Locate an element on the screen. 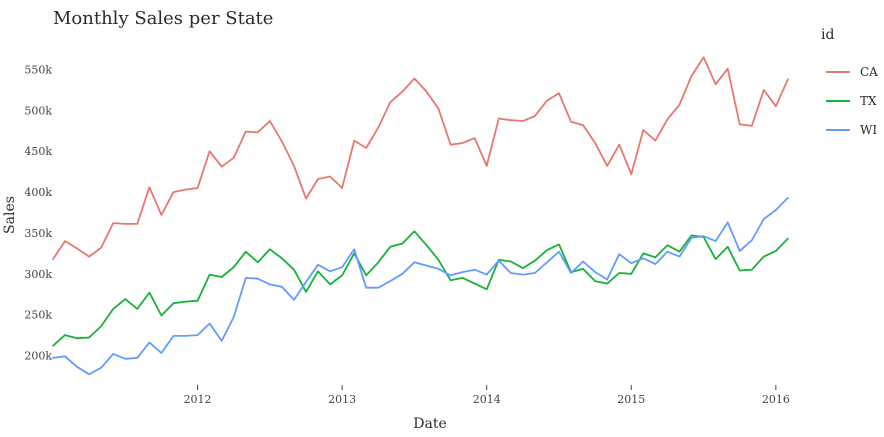  y-tick-label: 200k is located at coordinates (38, 355).